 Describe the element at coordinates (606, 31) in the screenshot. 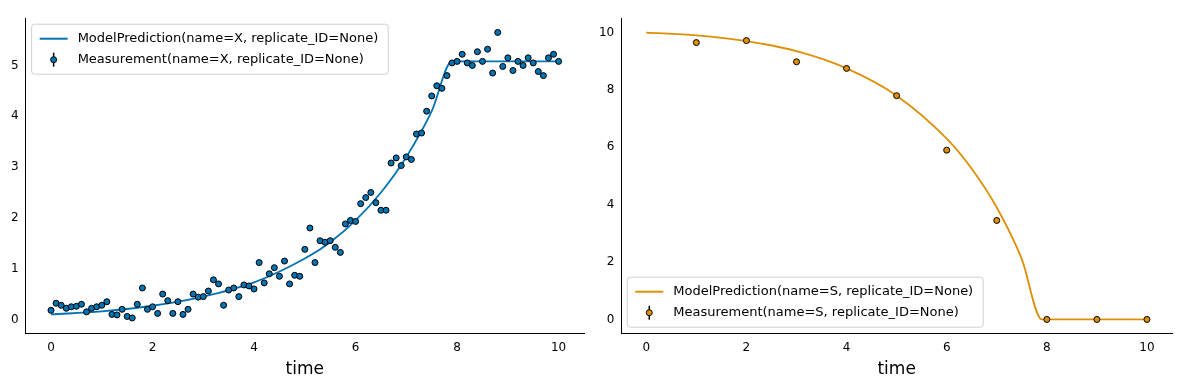

I see `y-tick-label: 10` at that location.